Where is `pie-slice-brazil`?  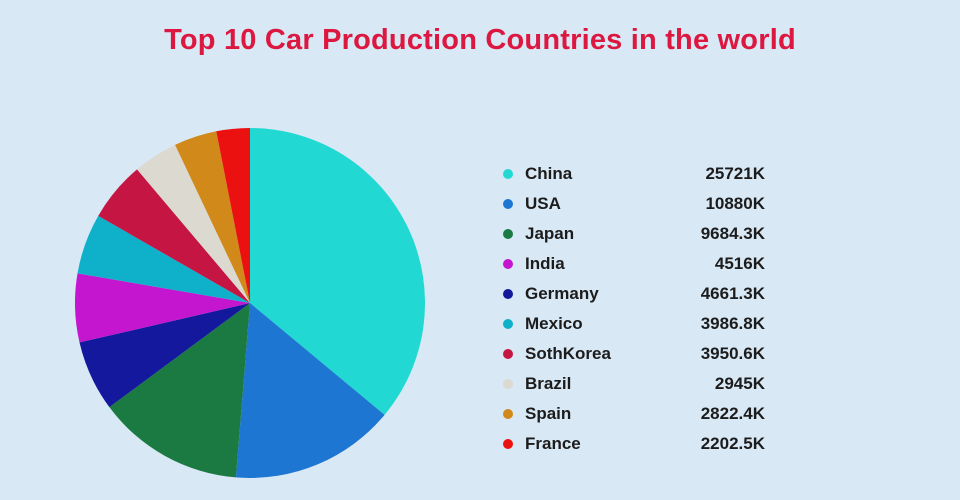
pie-slice-brazil is located at coordinates (193, 223).